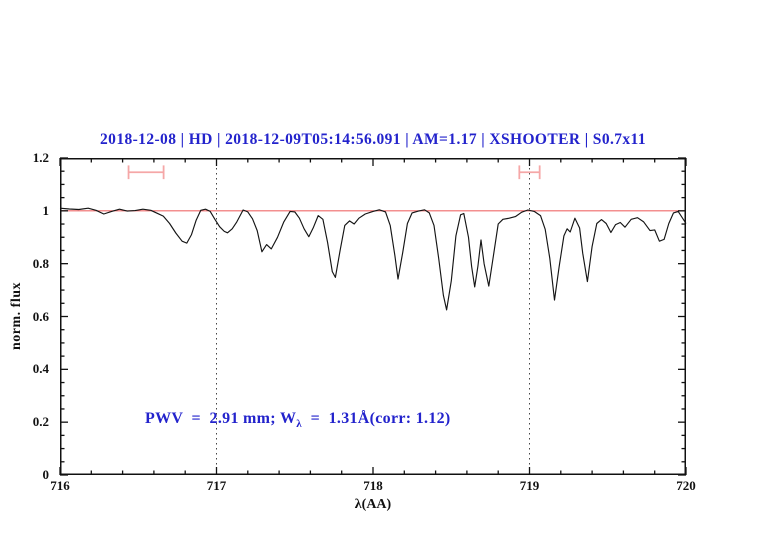 Image resolution: width=782 pixels, height=542 pixels. I want to click on y-tick-label: 1, so click(46, 210).